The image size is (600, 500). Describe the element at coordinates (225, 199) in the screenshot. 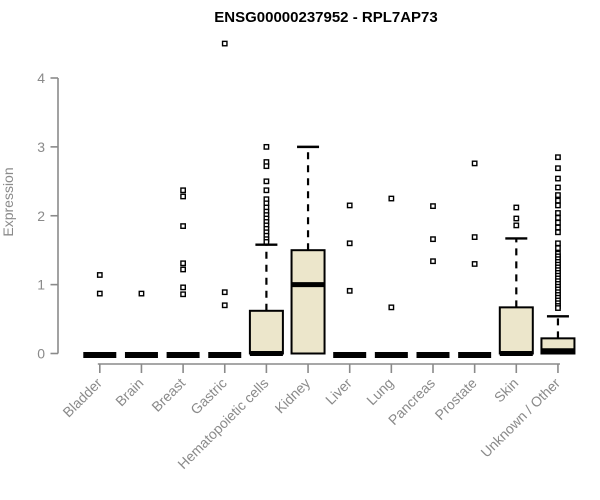

I see `boxplot-gastric` at that location.